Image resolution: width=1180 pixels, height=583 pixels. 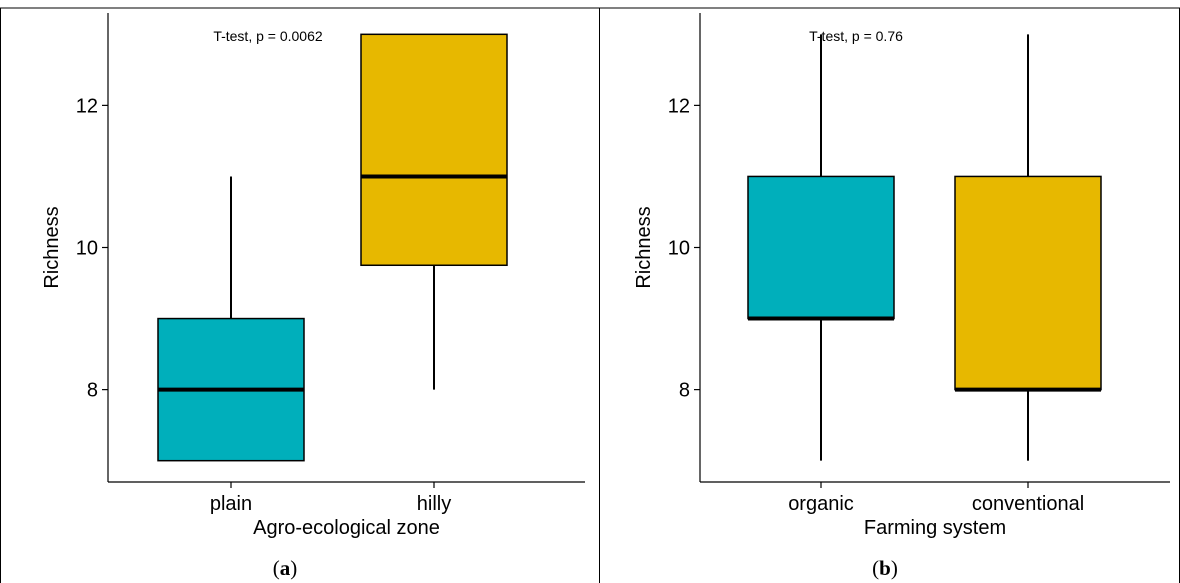 I want to click on box-hilly, so click(x=434, y=150).